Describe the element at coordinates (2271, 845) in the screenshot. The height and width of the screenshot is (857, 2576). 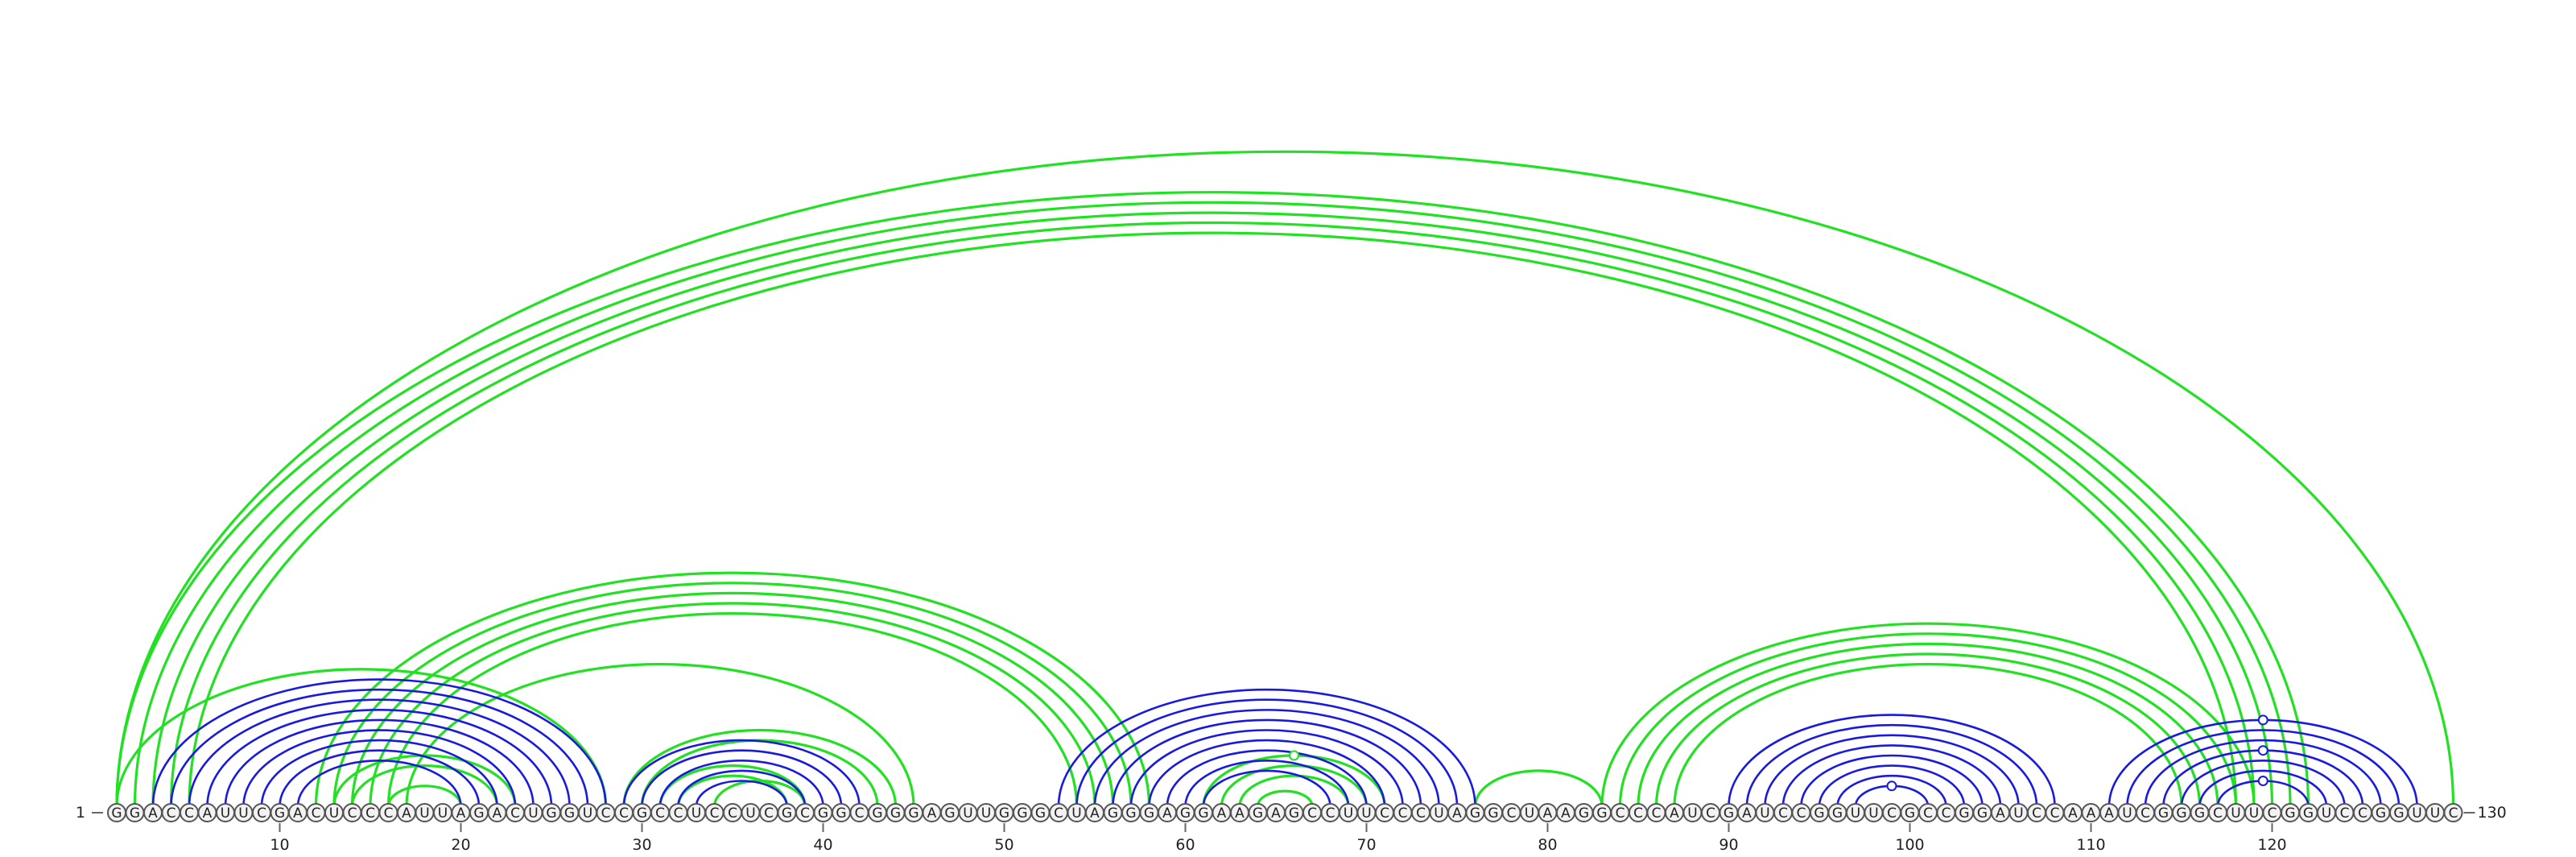
I see `axis-tick-label: 120` at that location.